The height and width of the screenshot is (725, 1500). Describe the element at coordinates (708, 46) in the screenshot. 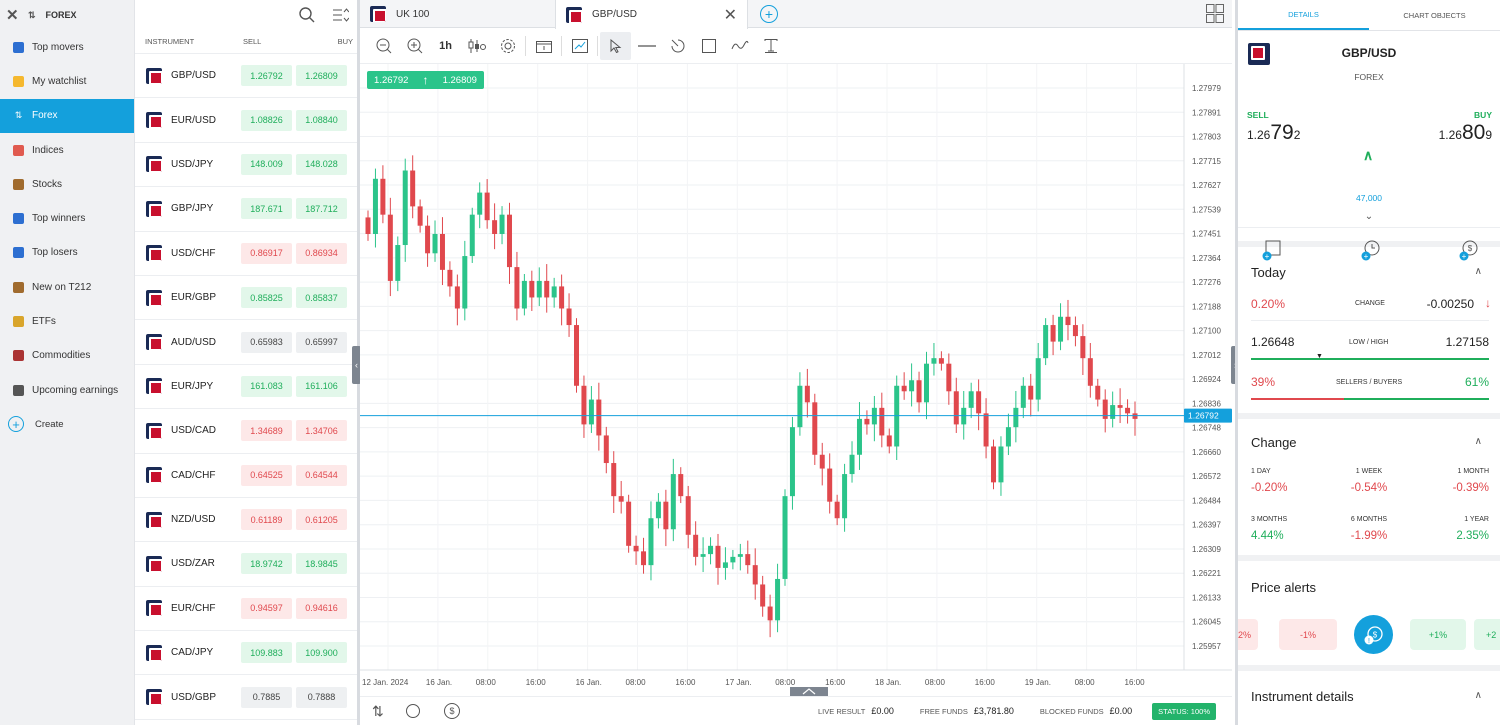

I see `rectangle-tool-icon` at that location.